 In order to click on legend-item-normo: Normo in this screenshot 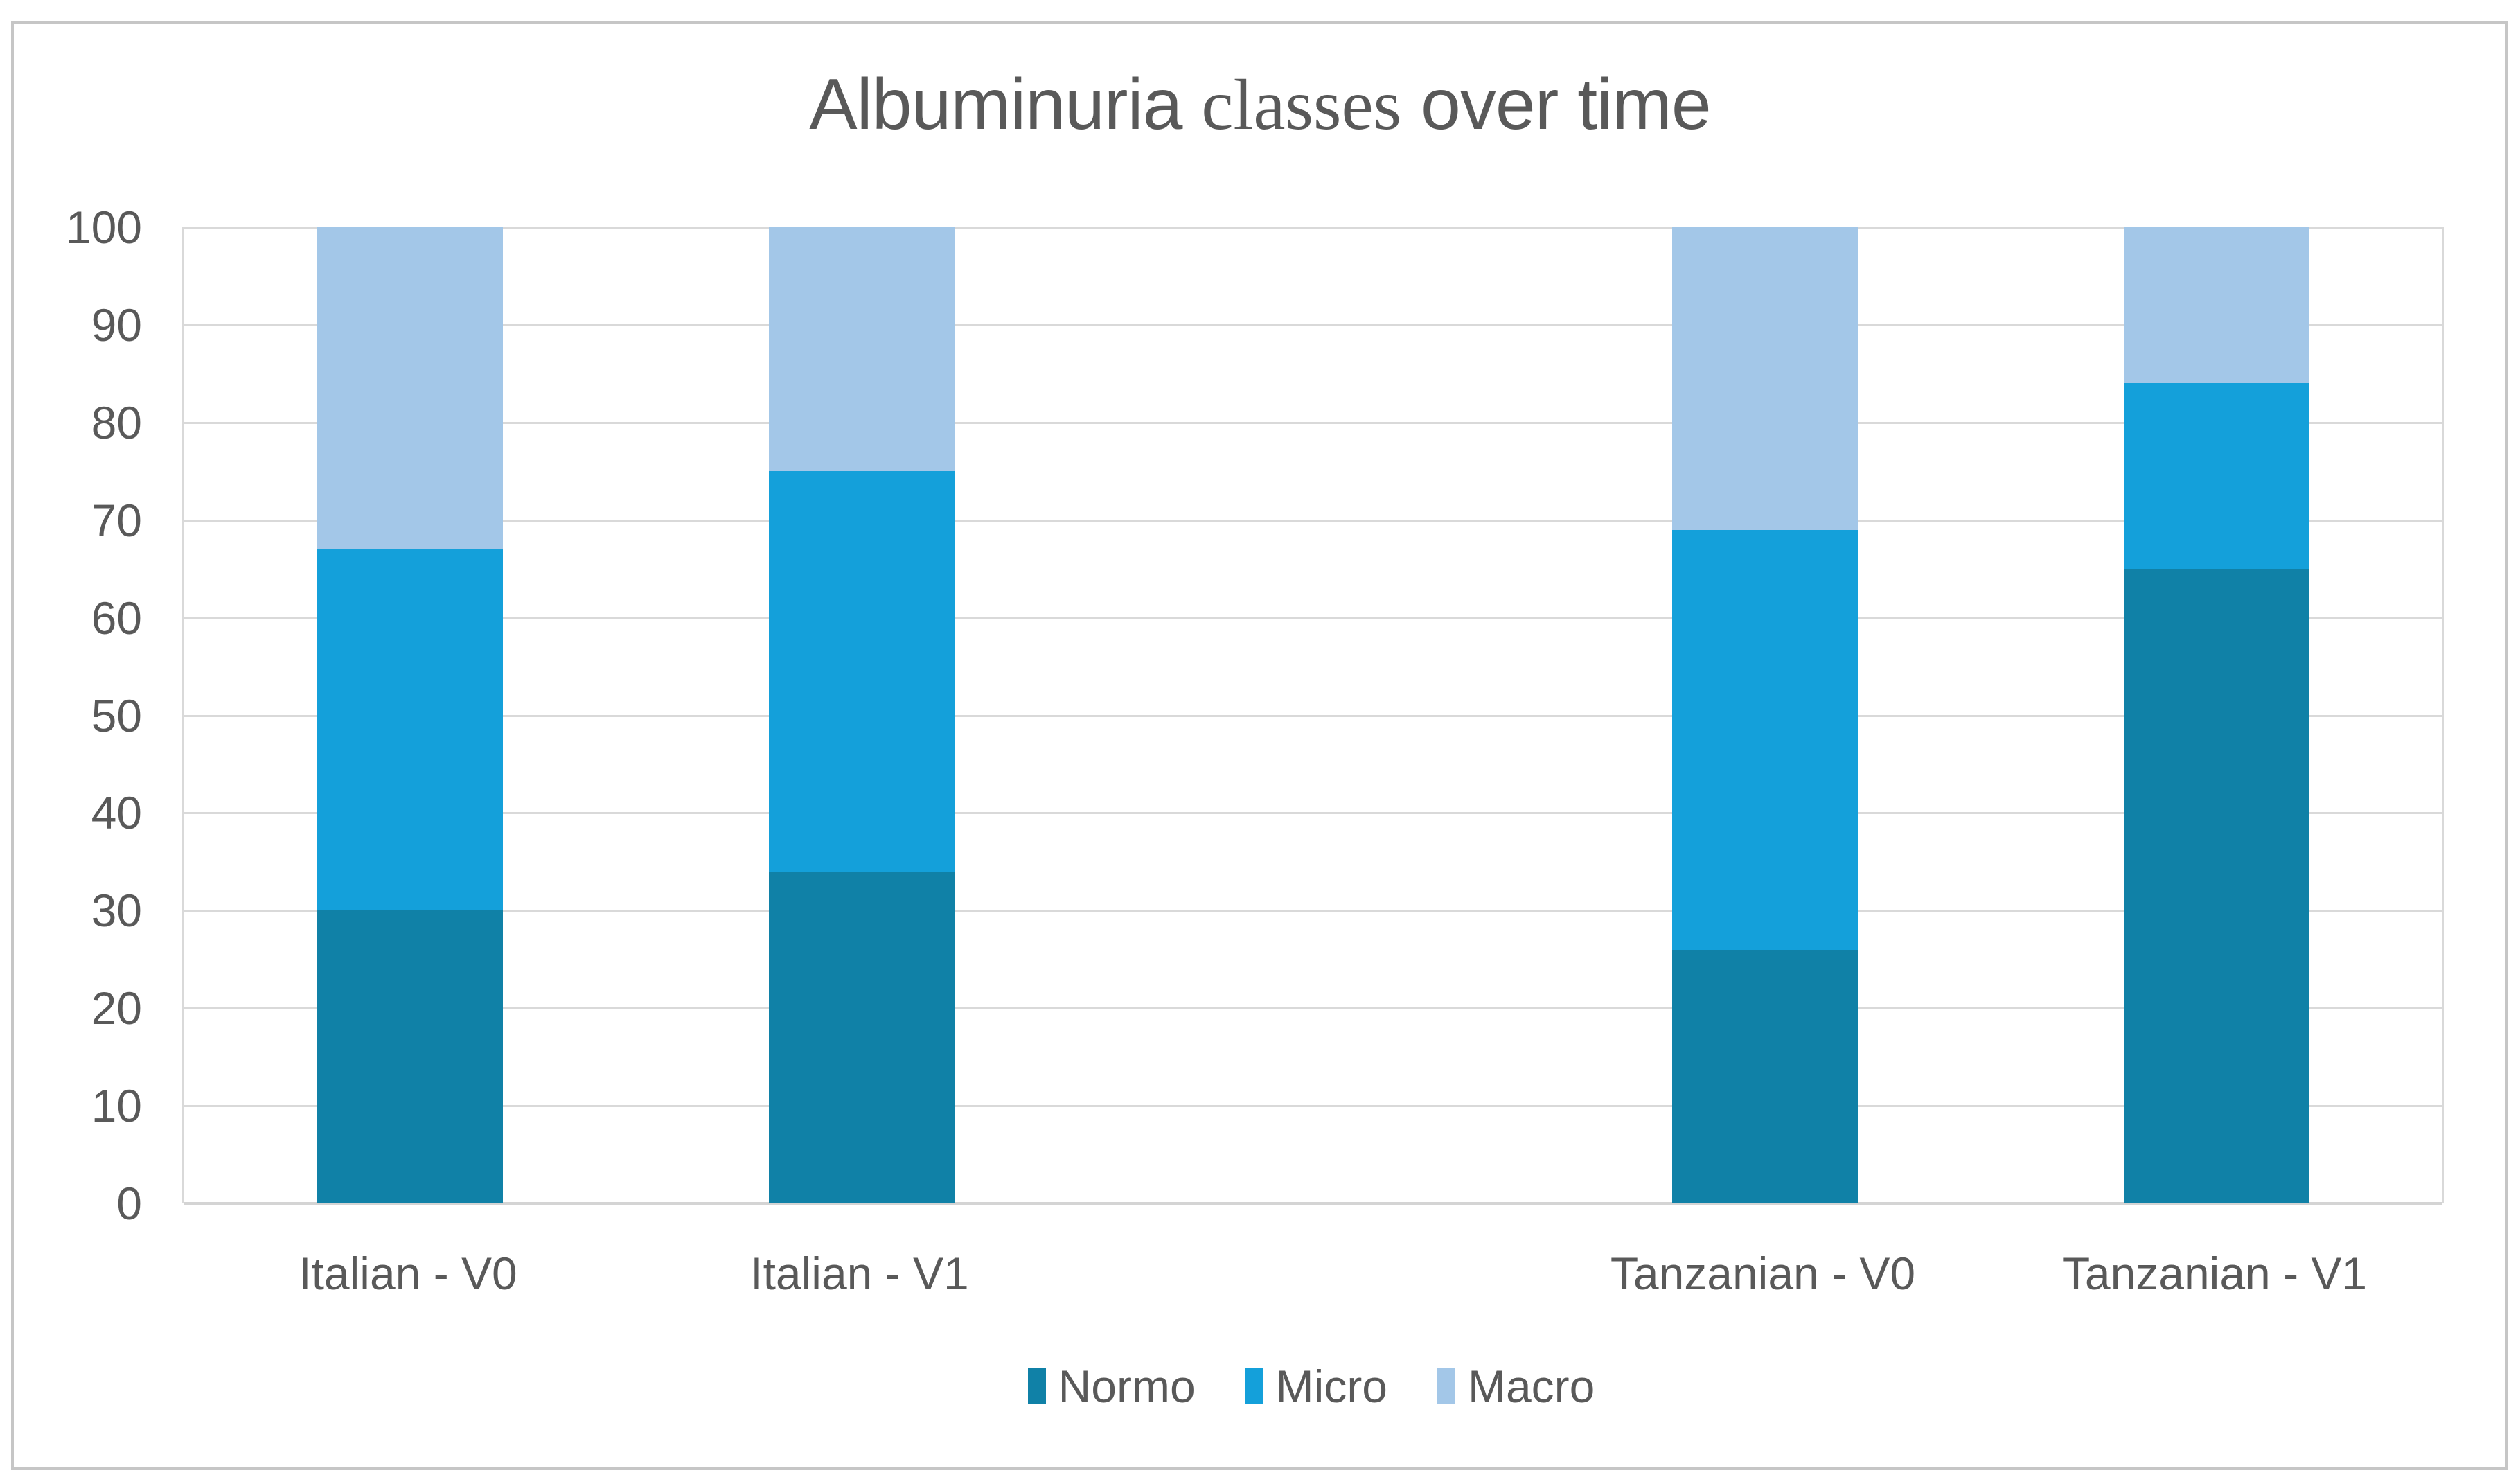, I will do `click(1111, 1386)`.